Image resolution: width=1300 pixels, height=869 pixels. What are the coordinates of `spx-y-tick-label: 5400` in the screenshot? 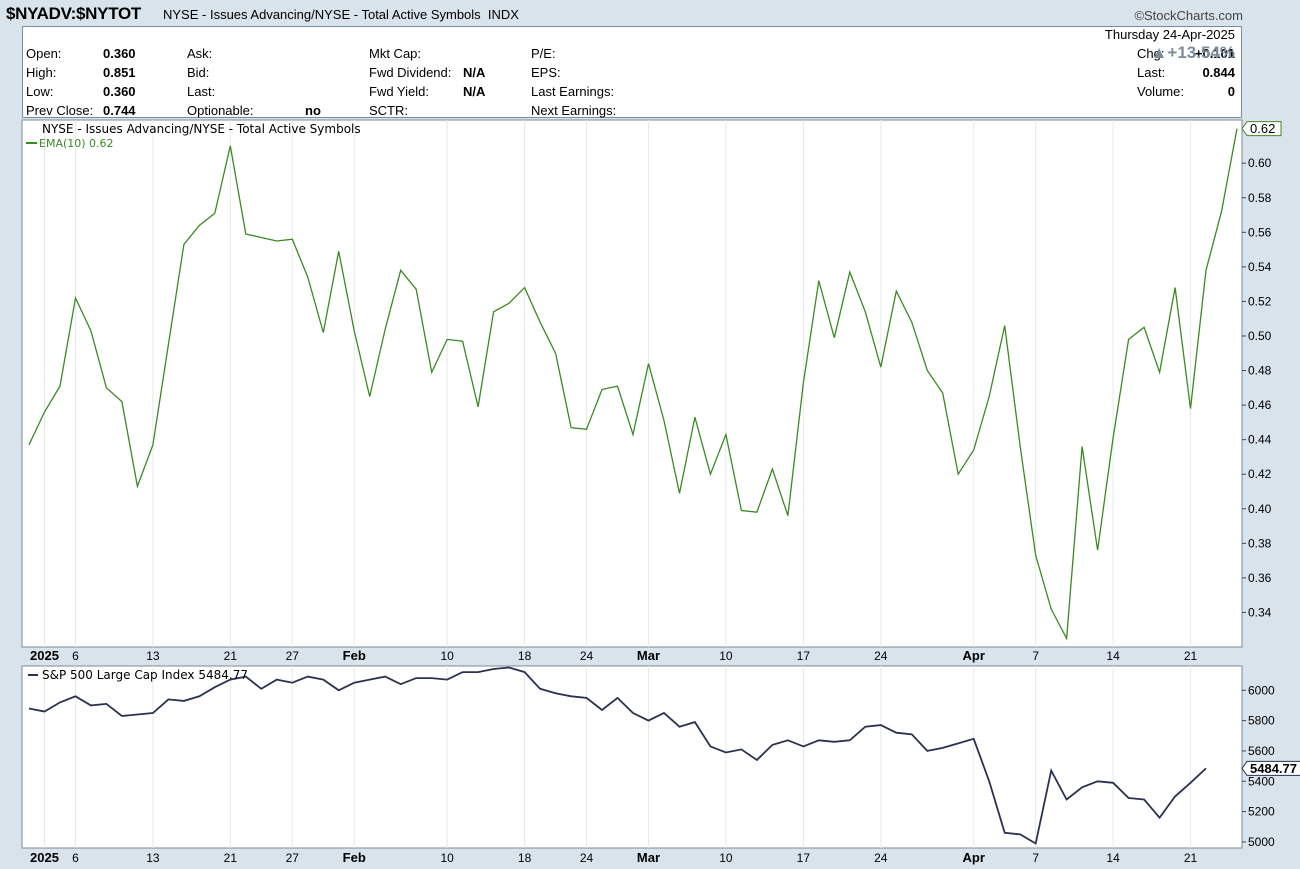 It's located at (1261, 781).